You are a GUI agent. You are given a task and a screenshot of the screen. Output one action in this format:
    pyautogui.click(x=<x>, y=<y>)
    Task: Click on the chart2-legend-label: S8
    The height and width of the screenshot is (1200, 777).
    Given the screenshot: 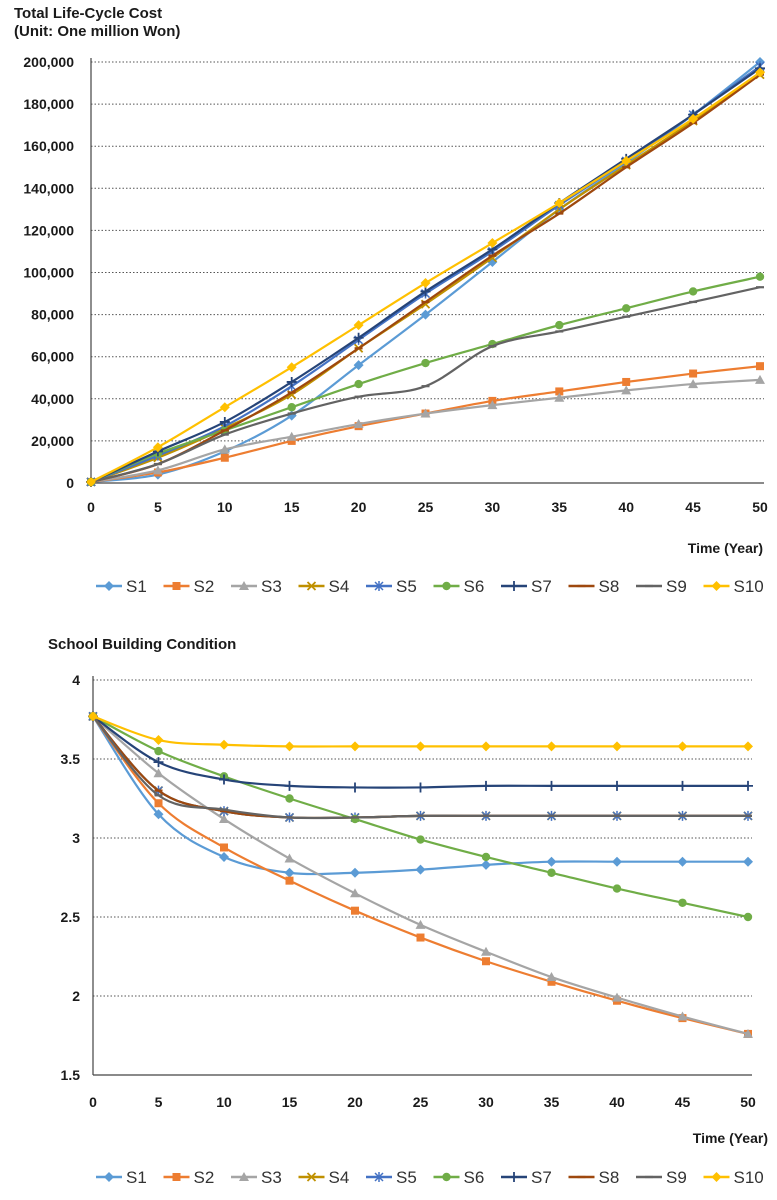 What is the action you would take?
    pyautogui.click(x=609, y=1177)
    